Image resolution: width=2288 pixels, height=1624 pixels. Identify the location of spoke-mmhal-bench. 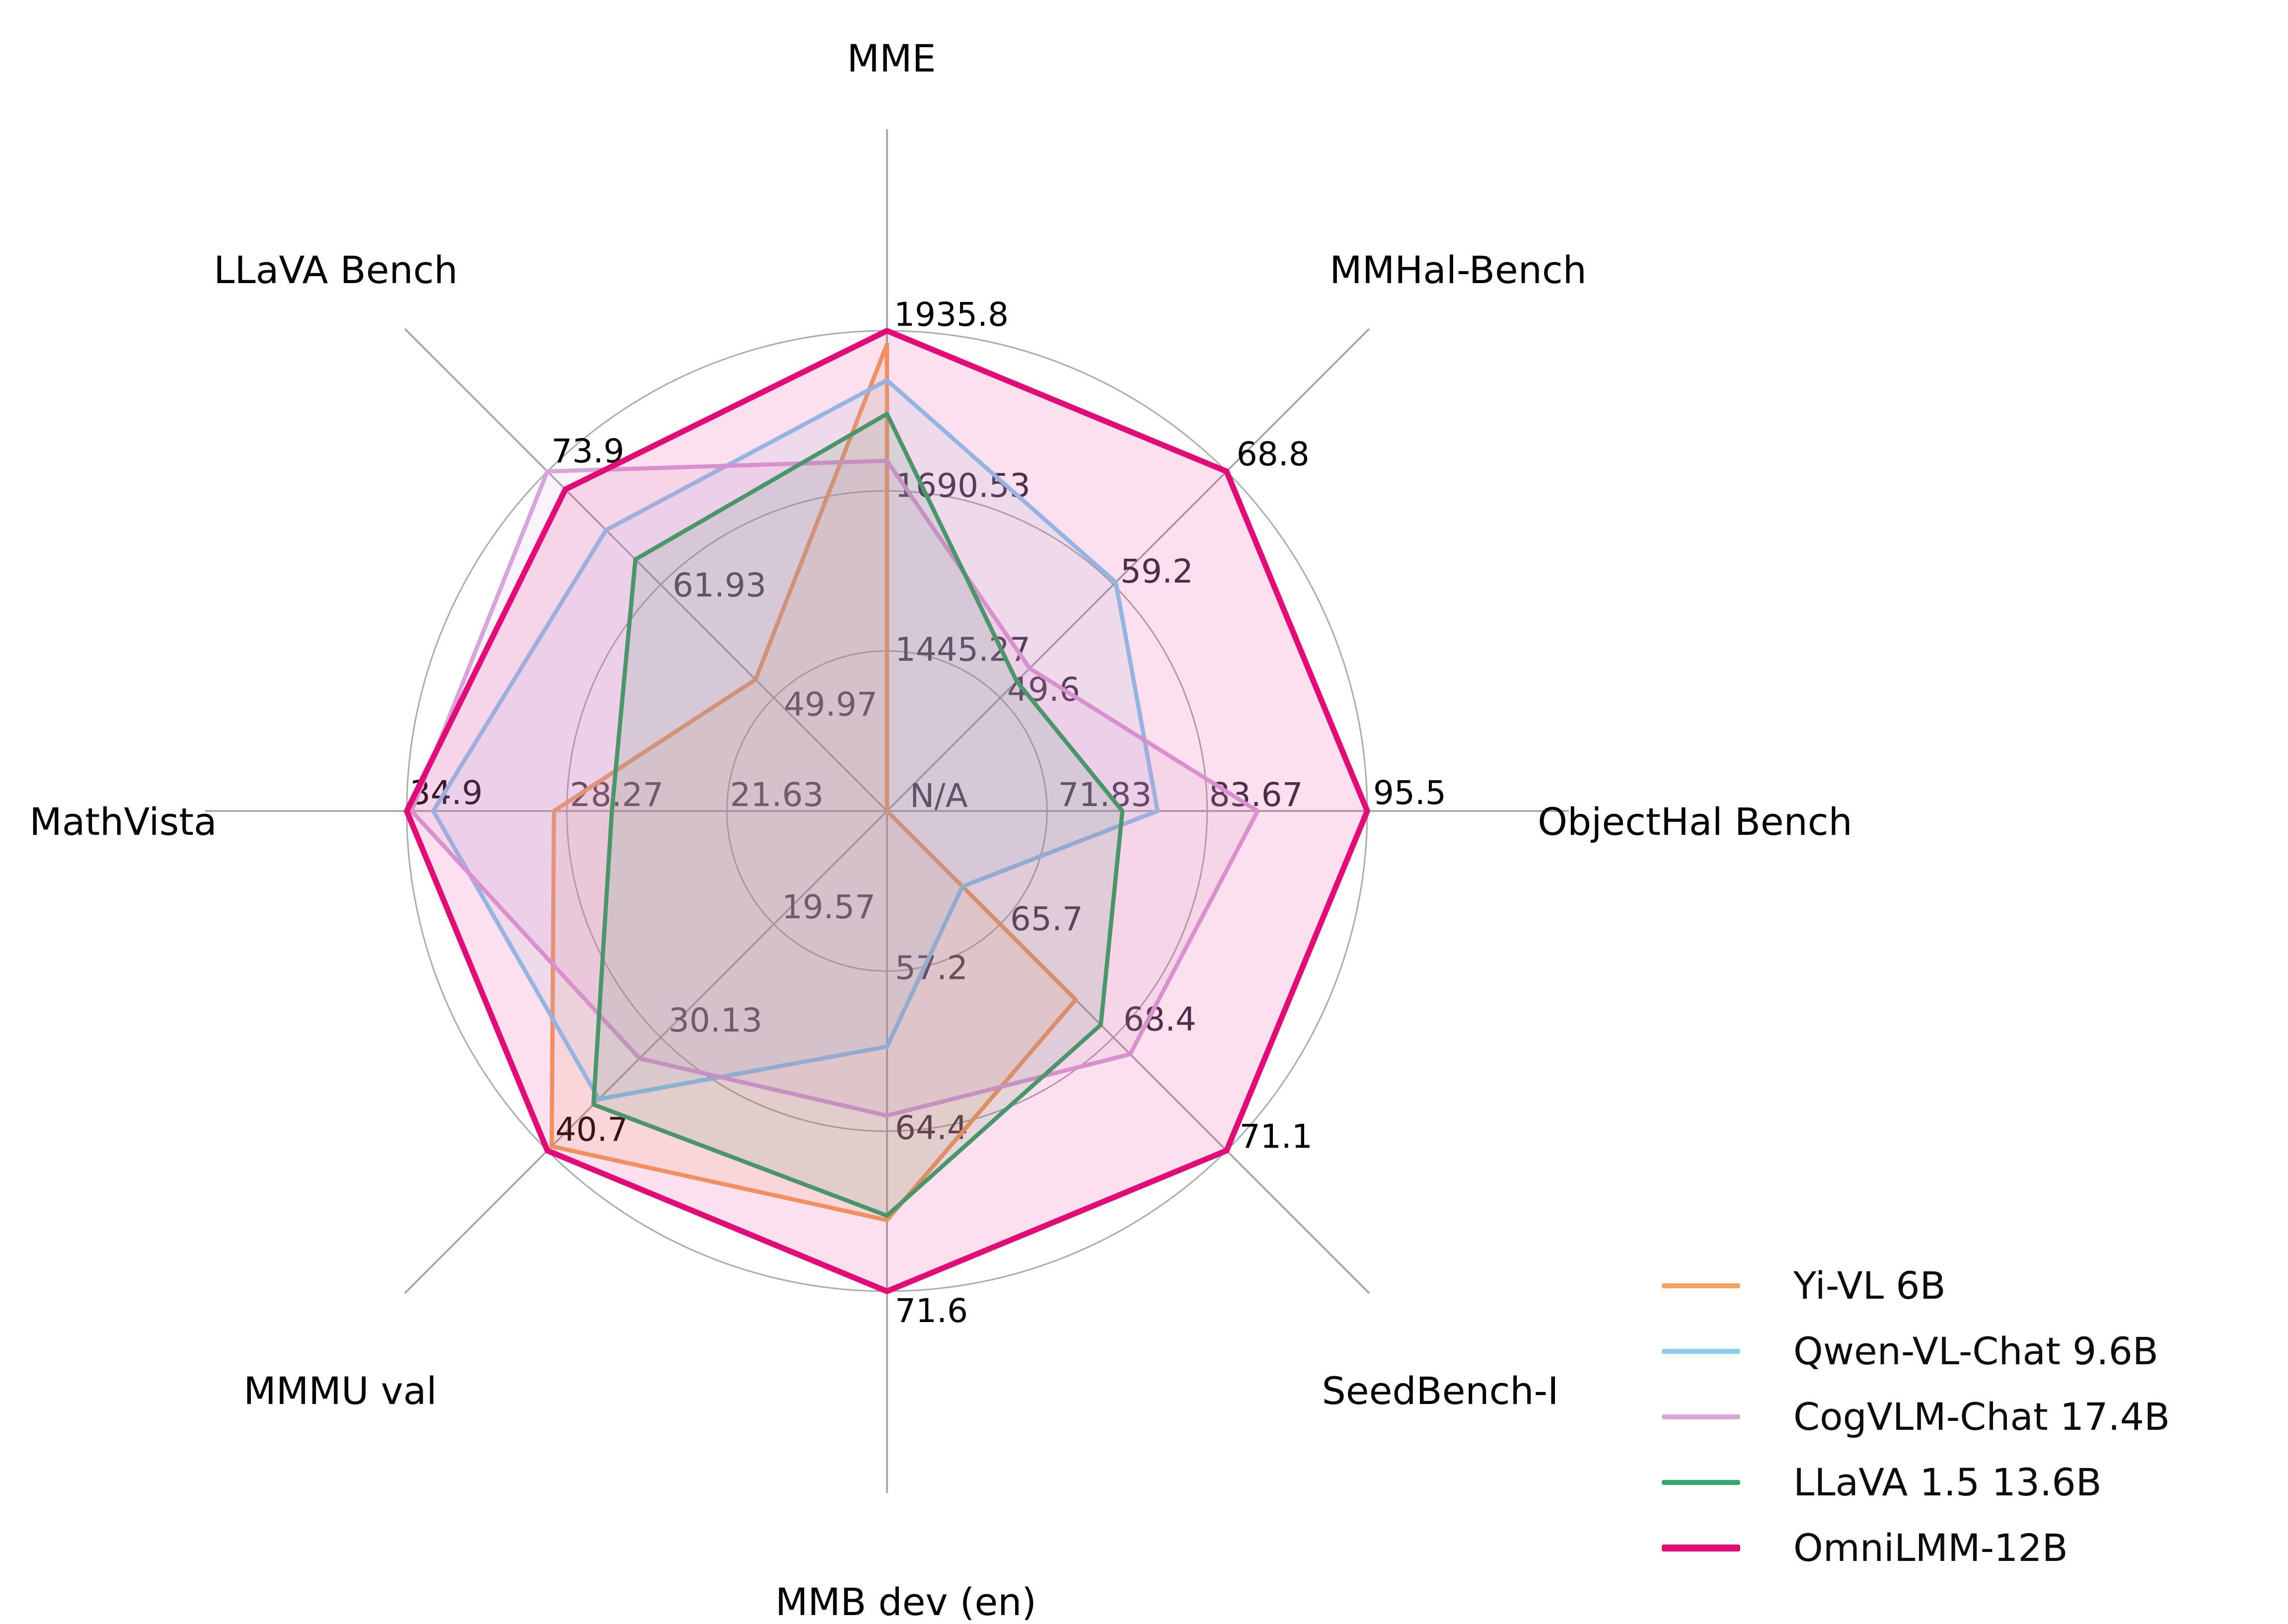
(1128, 570).